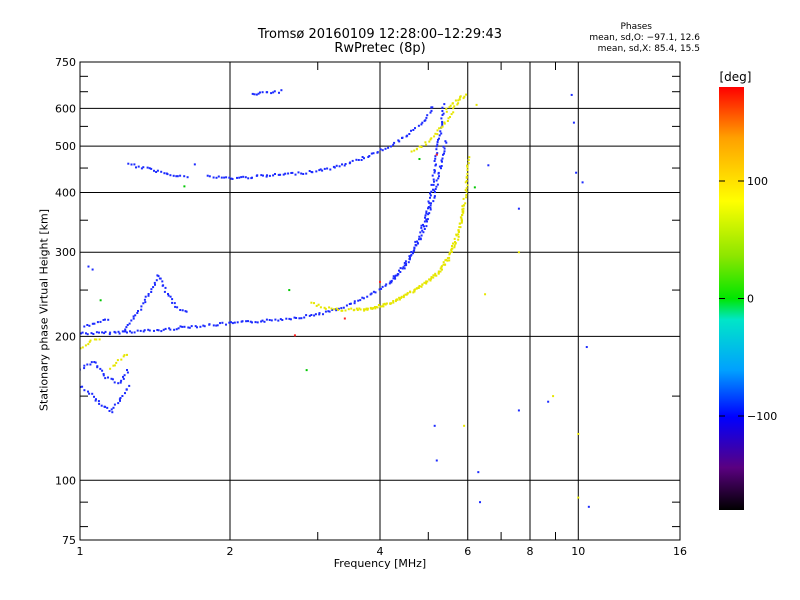 The width and height of the screenshot is (800, 600). Describe the element at coordinates (230, 551) in the screenshot. I see `x-tick-label: 2` at that location.